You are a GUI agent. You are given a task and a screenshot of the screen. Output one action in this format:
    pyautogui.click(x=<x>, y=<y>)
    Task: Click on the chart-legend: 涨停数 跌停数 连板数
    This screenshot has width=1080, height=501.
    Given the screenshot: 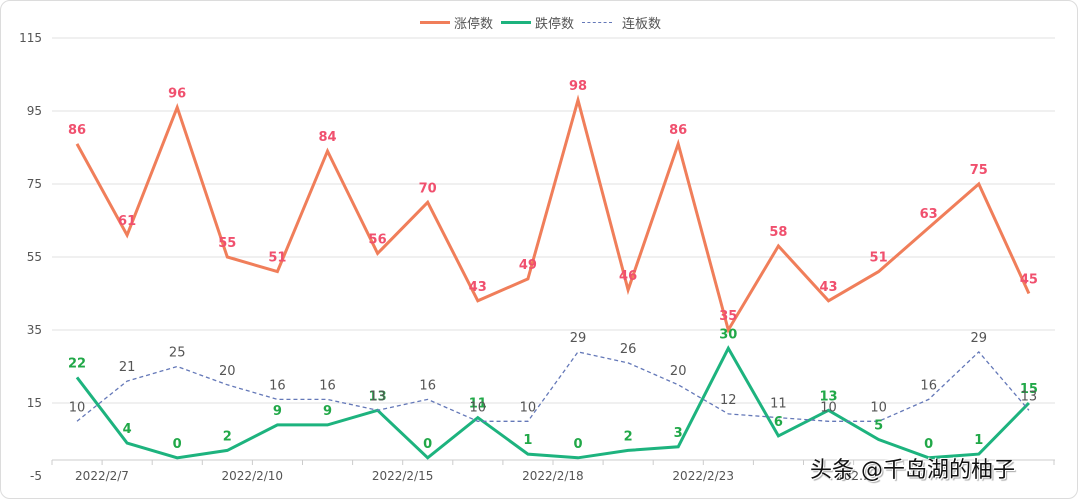 What is the action you would take?
    pyautogui.click(x=544, y=22)
    